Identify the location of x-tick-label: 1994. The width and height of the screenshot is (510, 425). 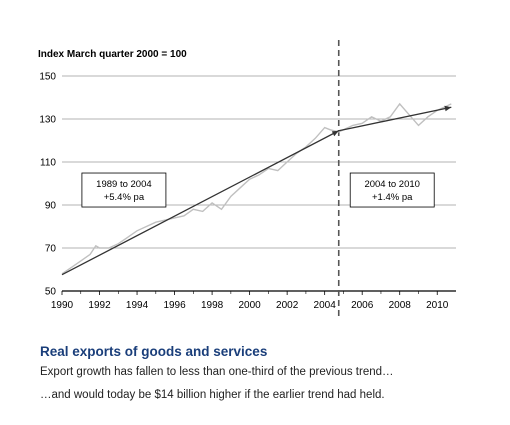
(137, 305).